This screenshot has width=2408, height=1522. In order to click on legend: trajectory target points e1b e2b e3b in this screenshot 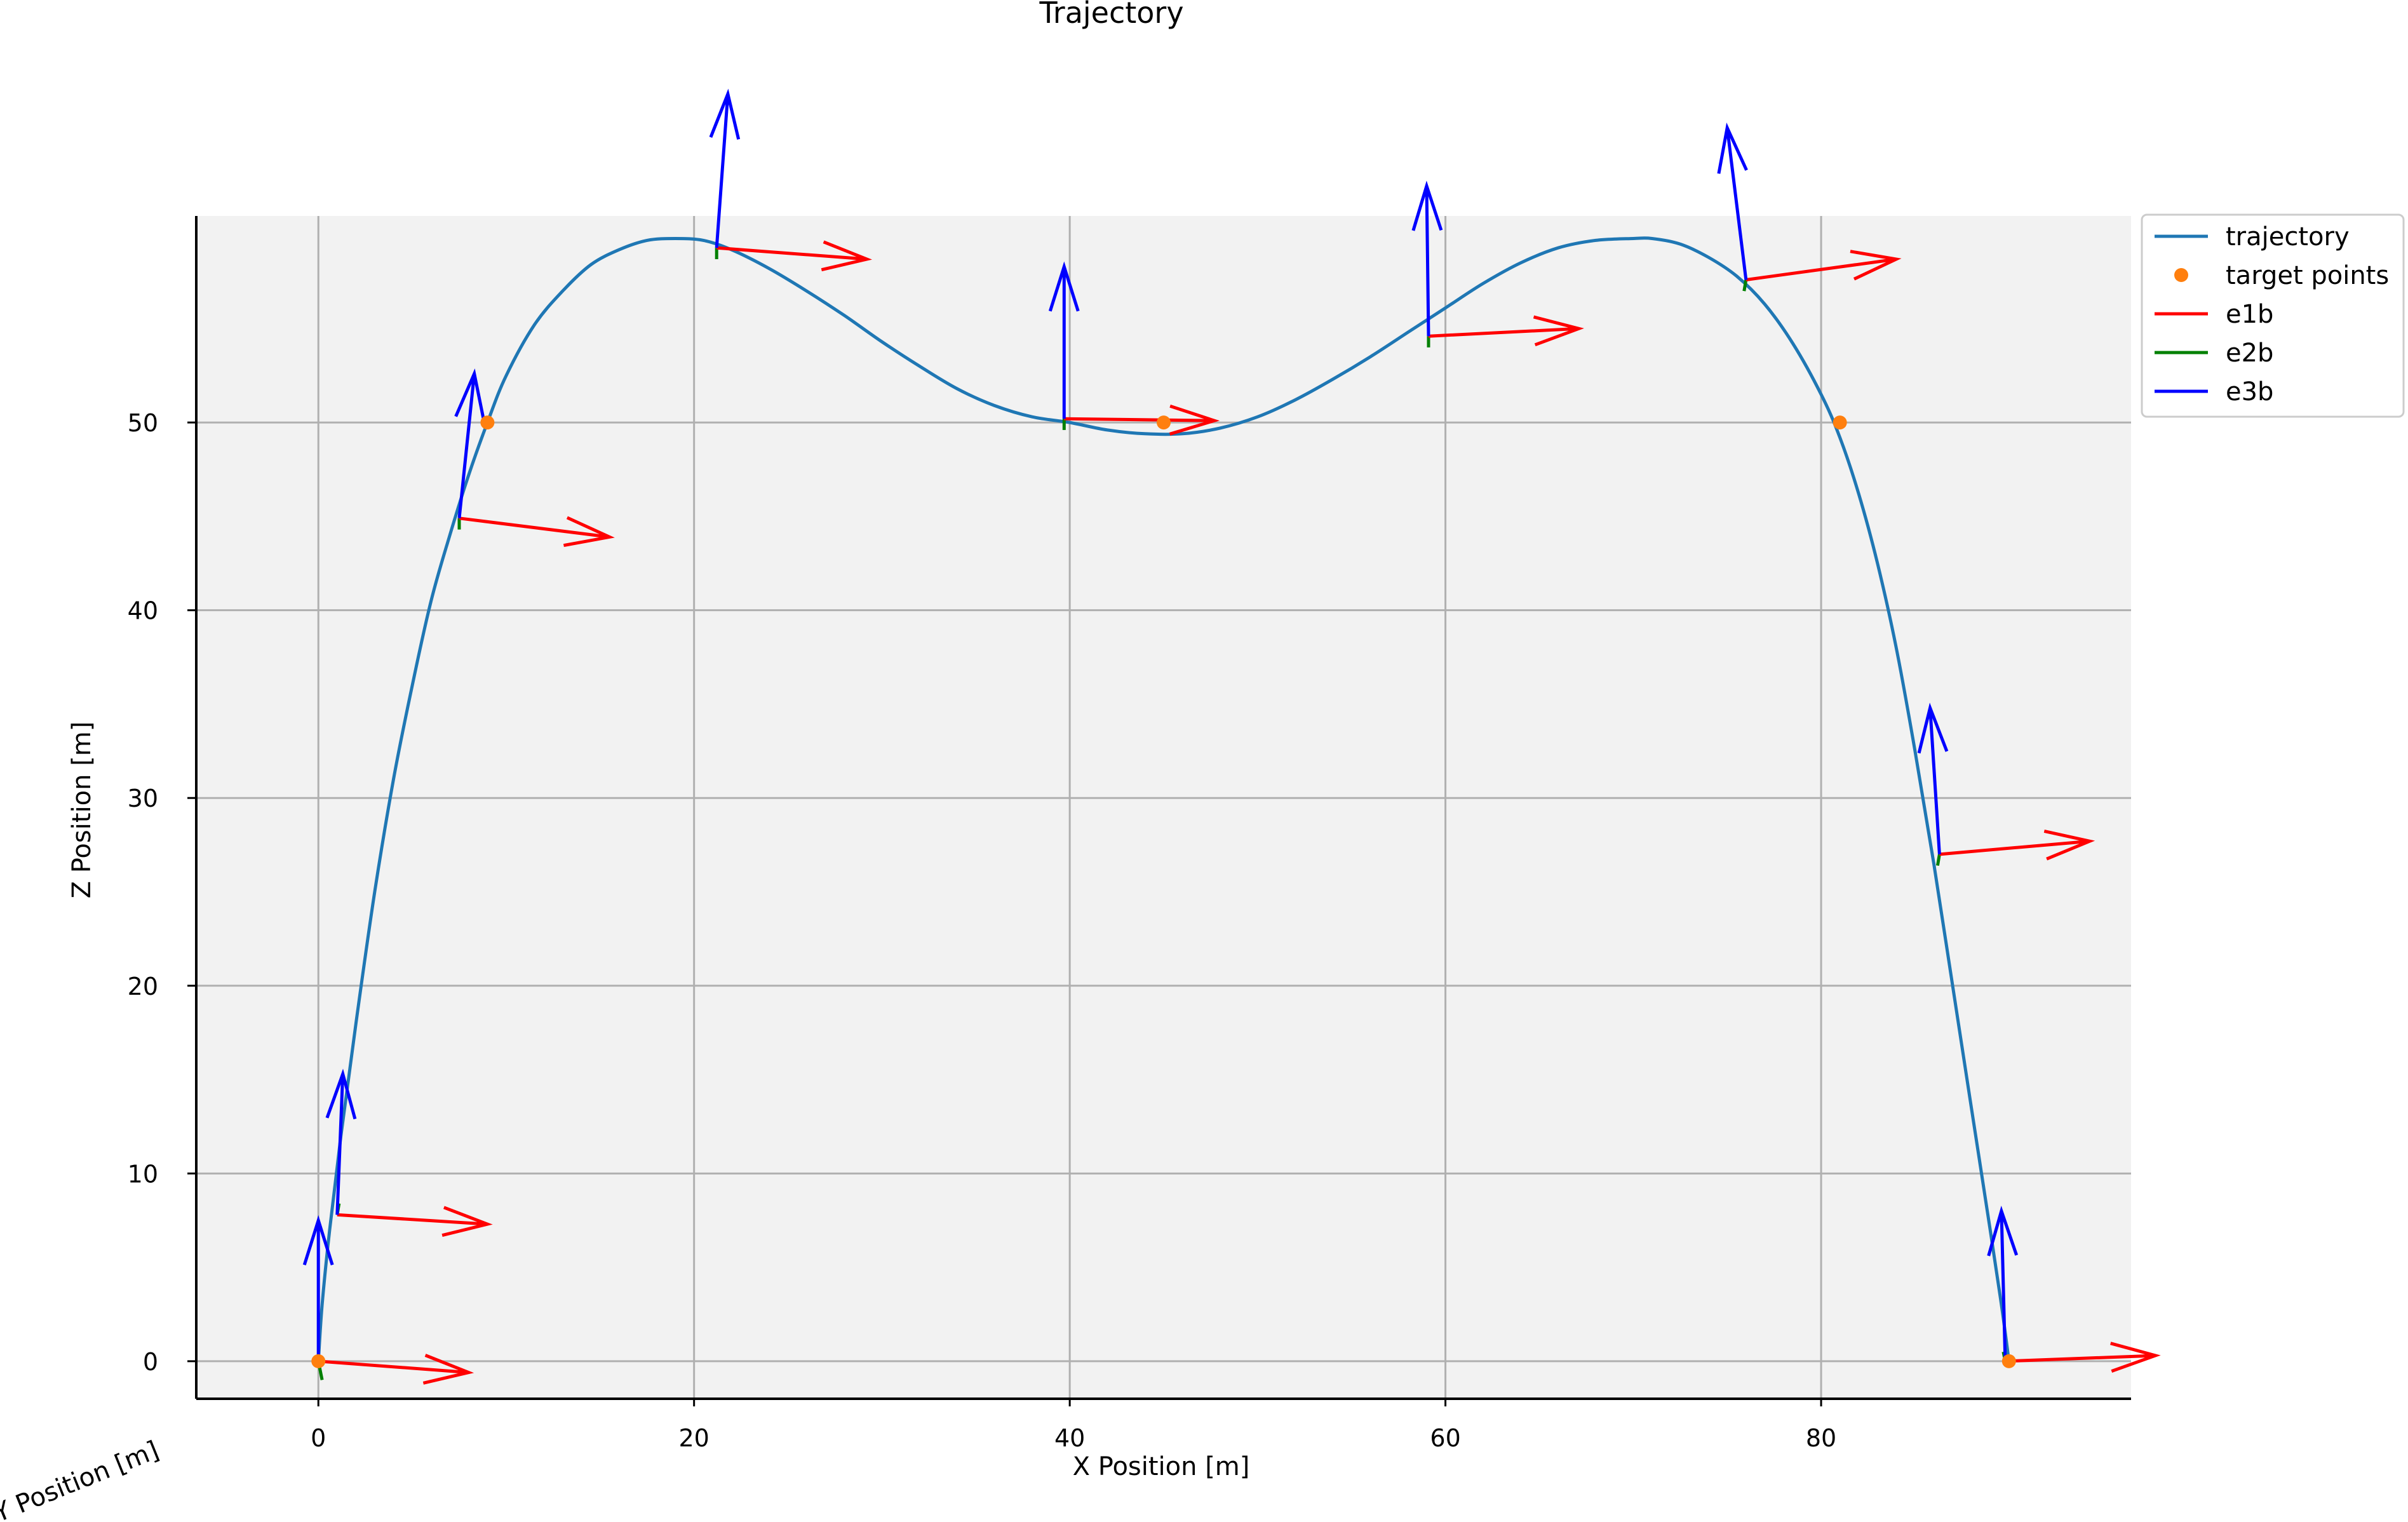, I will do `click(2273, 315)`.